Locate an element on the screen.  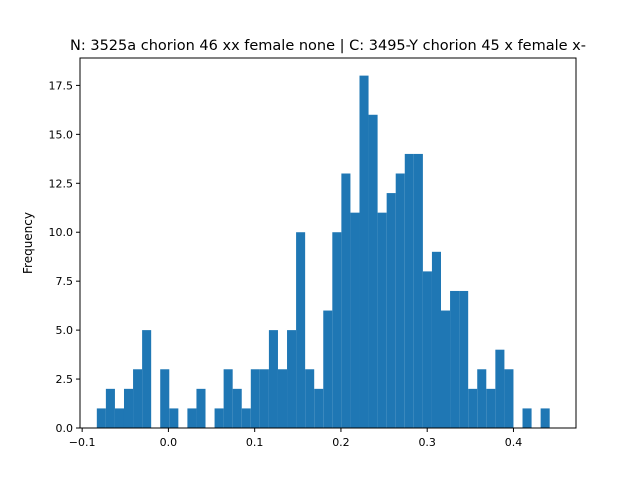
x-tick-label: 0.2 is located at coordinates (341, 442).